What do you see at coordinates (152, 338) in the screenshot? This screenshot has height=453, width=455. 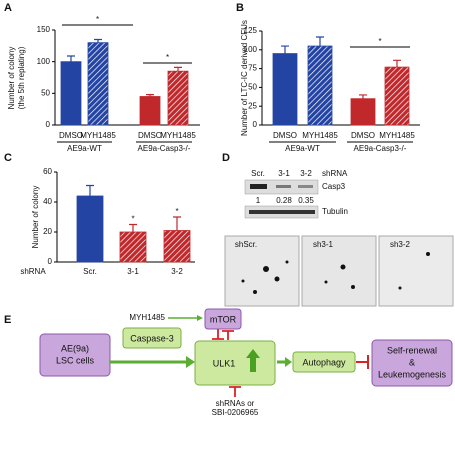 I see `node-label: Caspase-3` at bounding box center [152, 338].